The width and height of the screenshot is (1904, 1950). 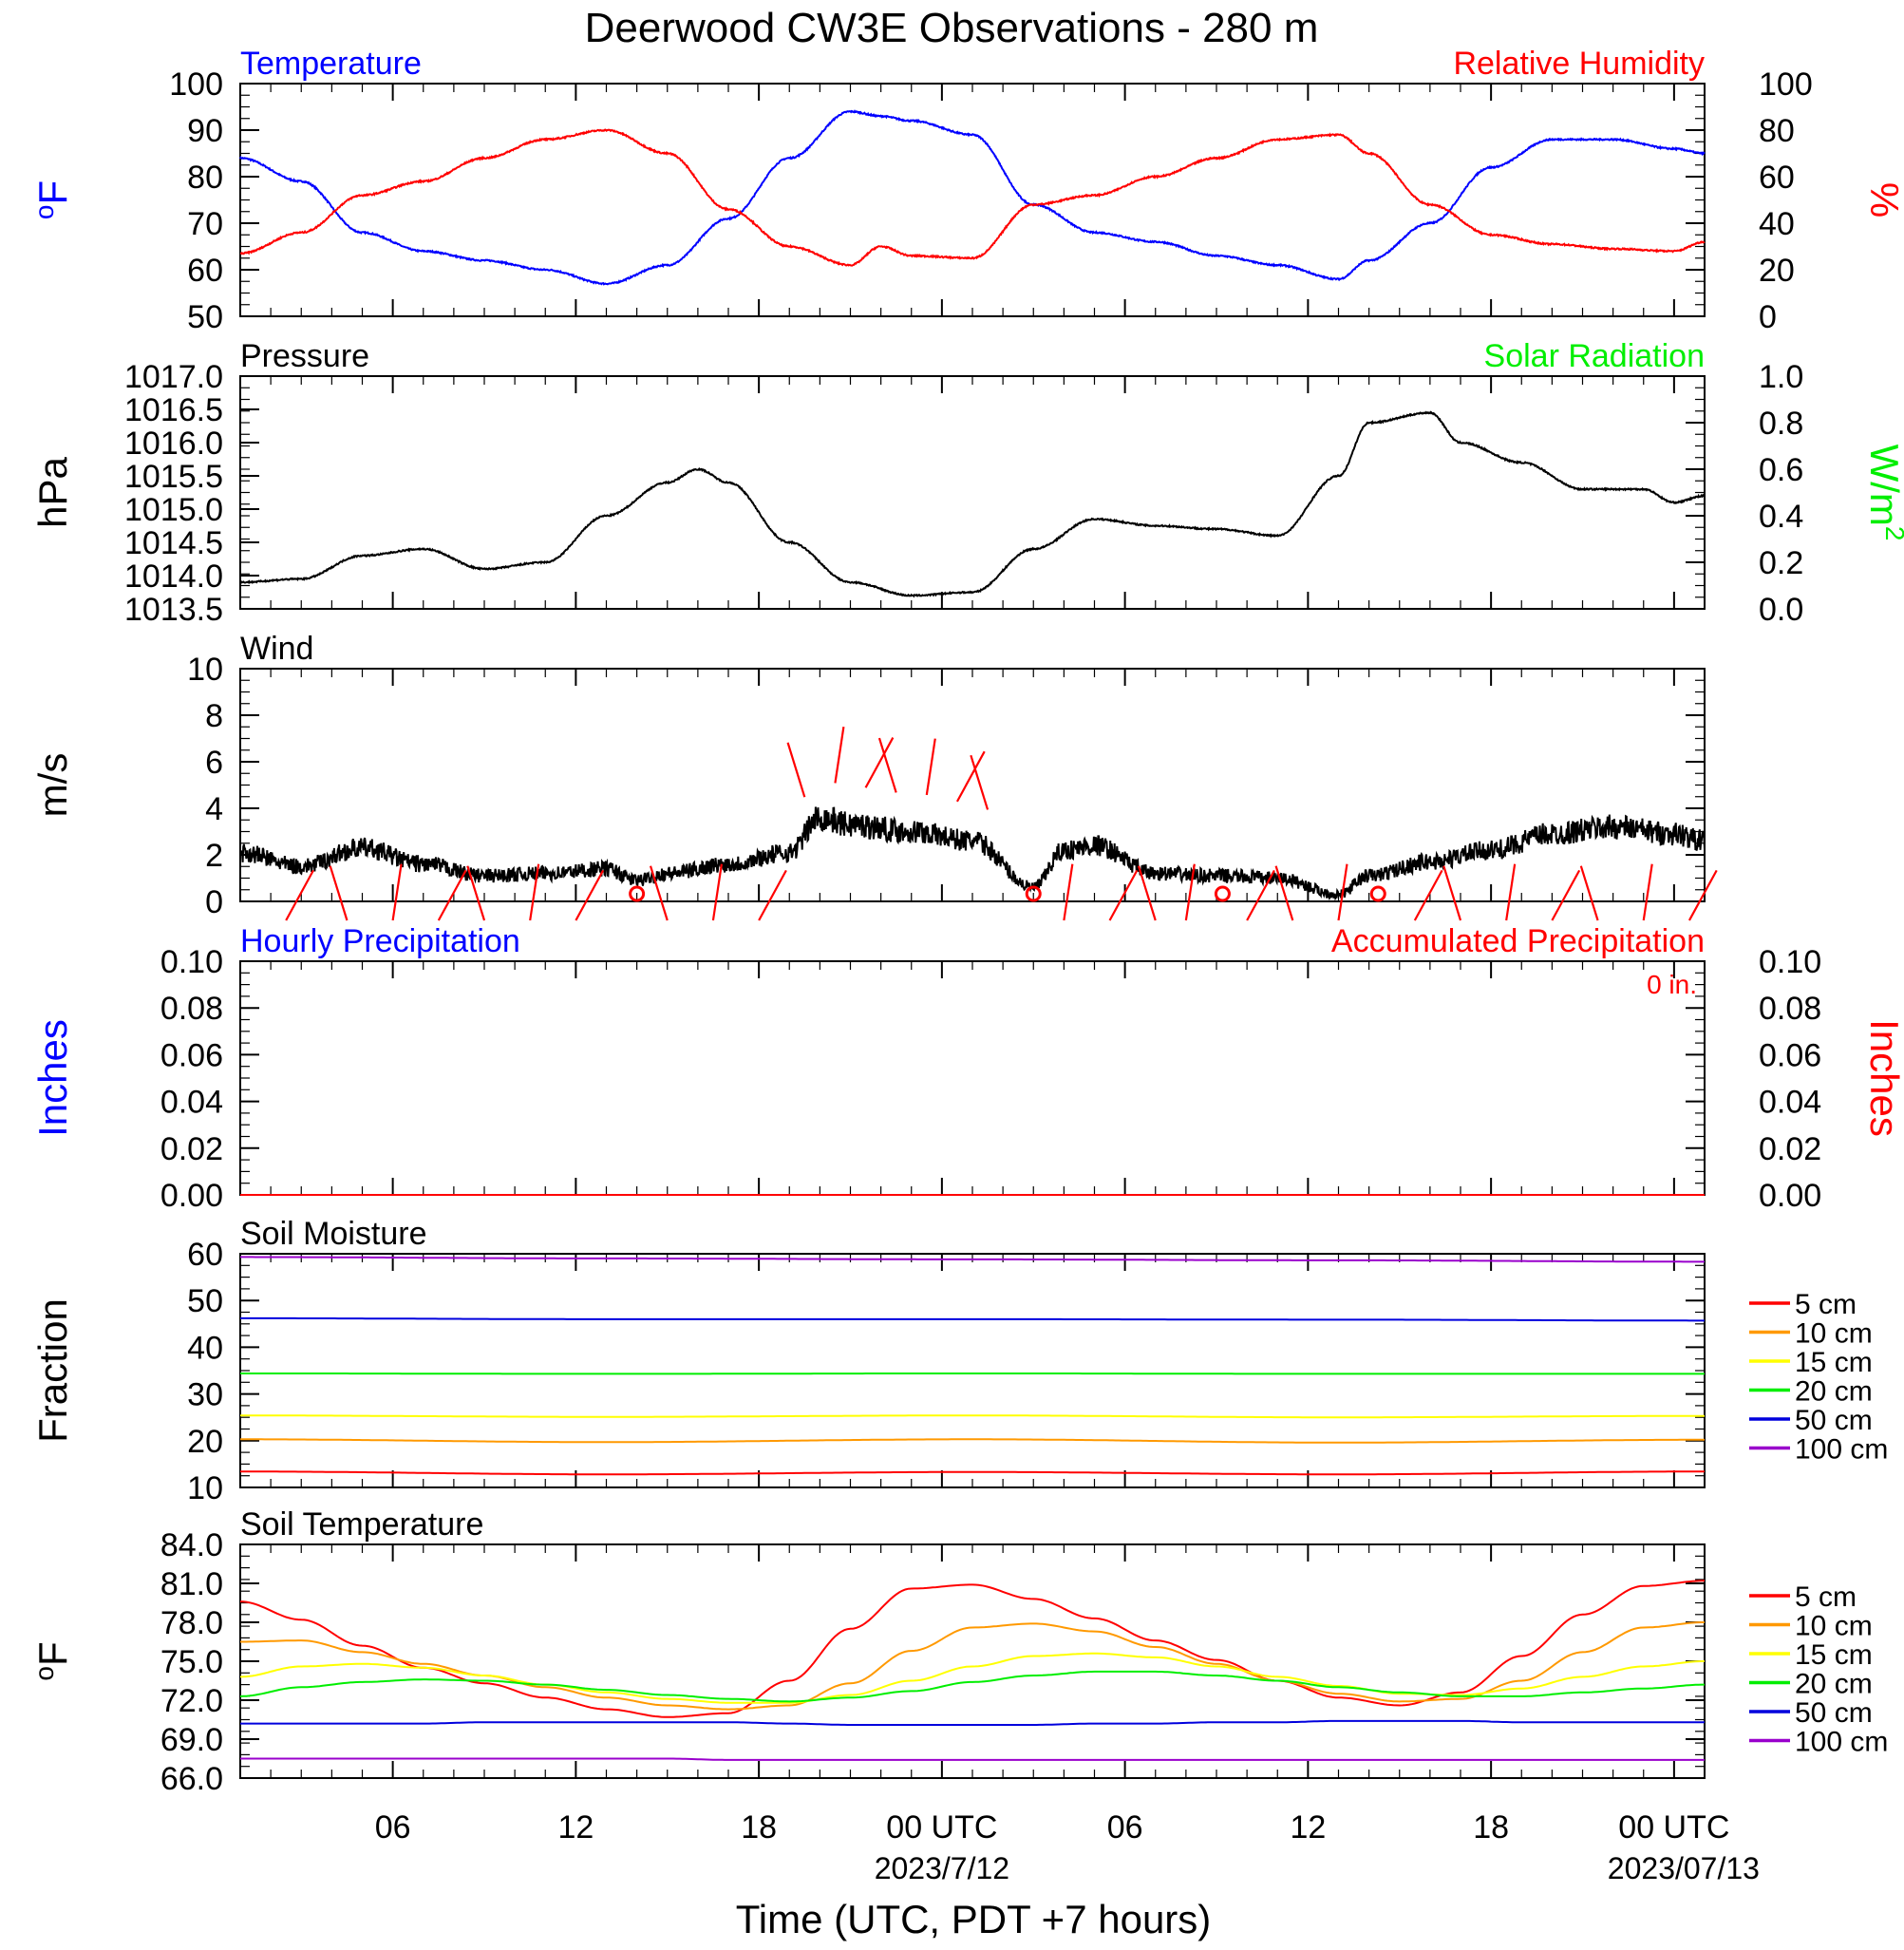 I want to click on y-tick-label-right: 100, so click(x=1786, y=84).